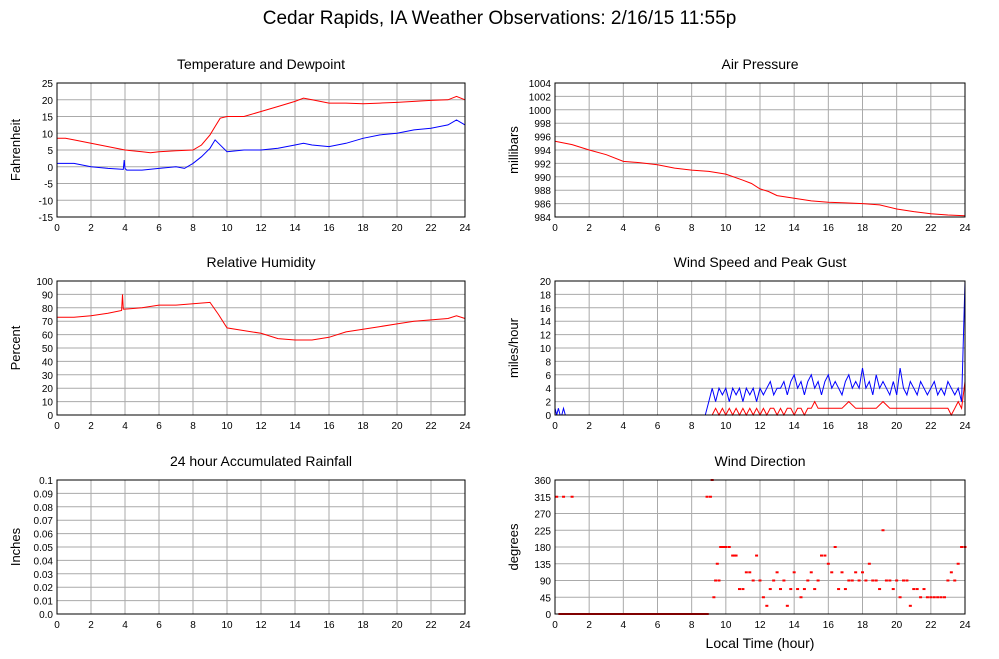  I want to click on y-tick-label: 315, so click(542, 498).